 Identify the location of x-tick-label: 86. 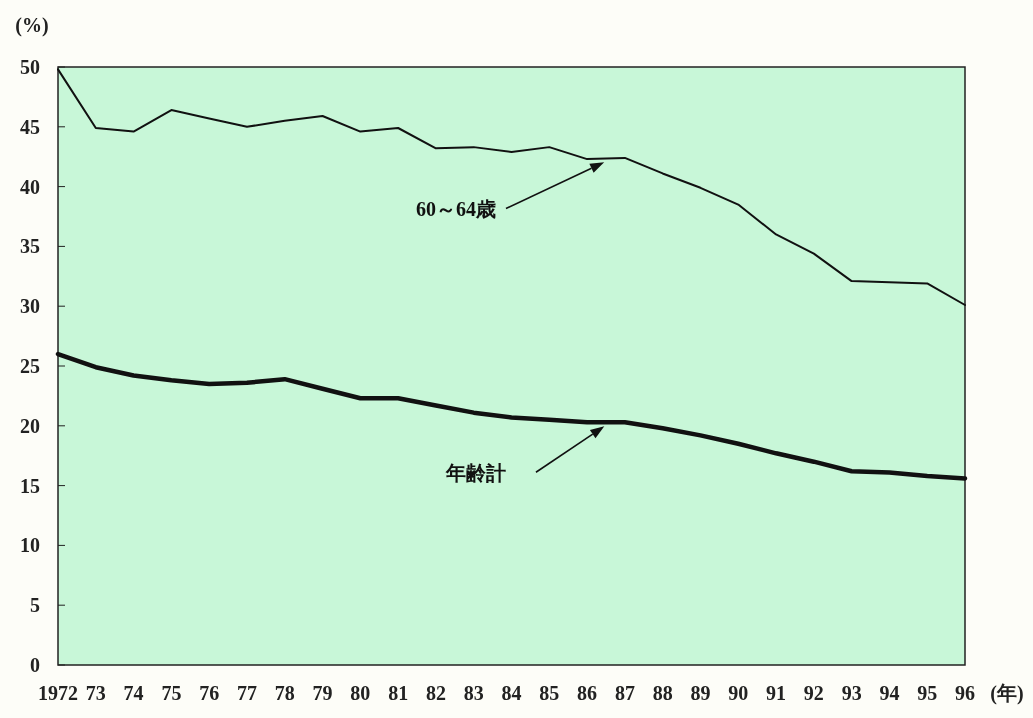
(587, 693).